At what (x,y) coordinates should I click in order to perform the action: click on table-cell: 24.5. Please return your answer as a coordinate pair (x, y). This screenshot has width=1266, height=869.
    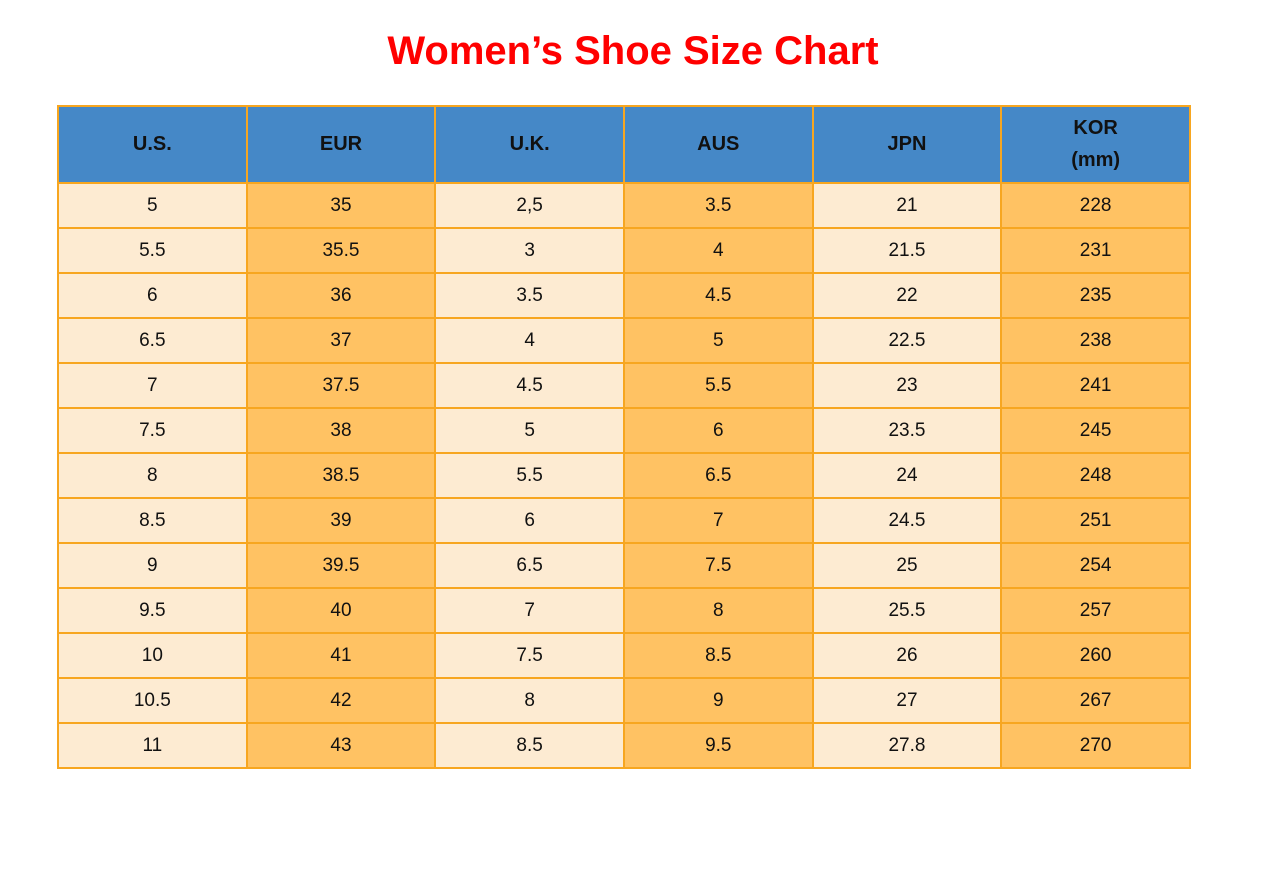
    Looking at the image, I should click on (907, 520).